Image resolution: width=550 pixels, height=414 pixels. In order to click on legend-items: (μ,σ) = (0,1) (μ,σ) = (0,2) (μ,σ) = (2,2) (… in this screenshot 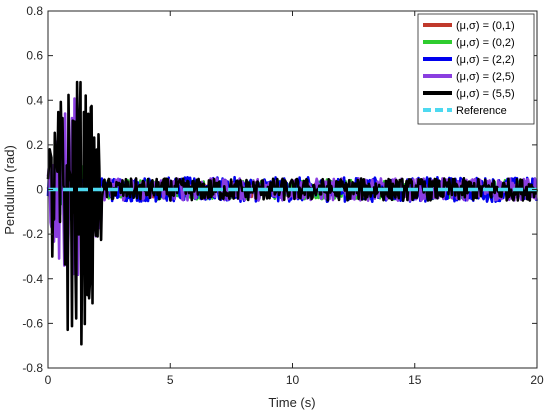, I will do `click(469, 68)`.